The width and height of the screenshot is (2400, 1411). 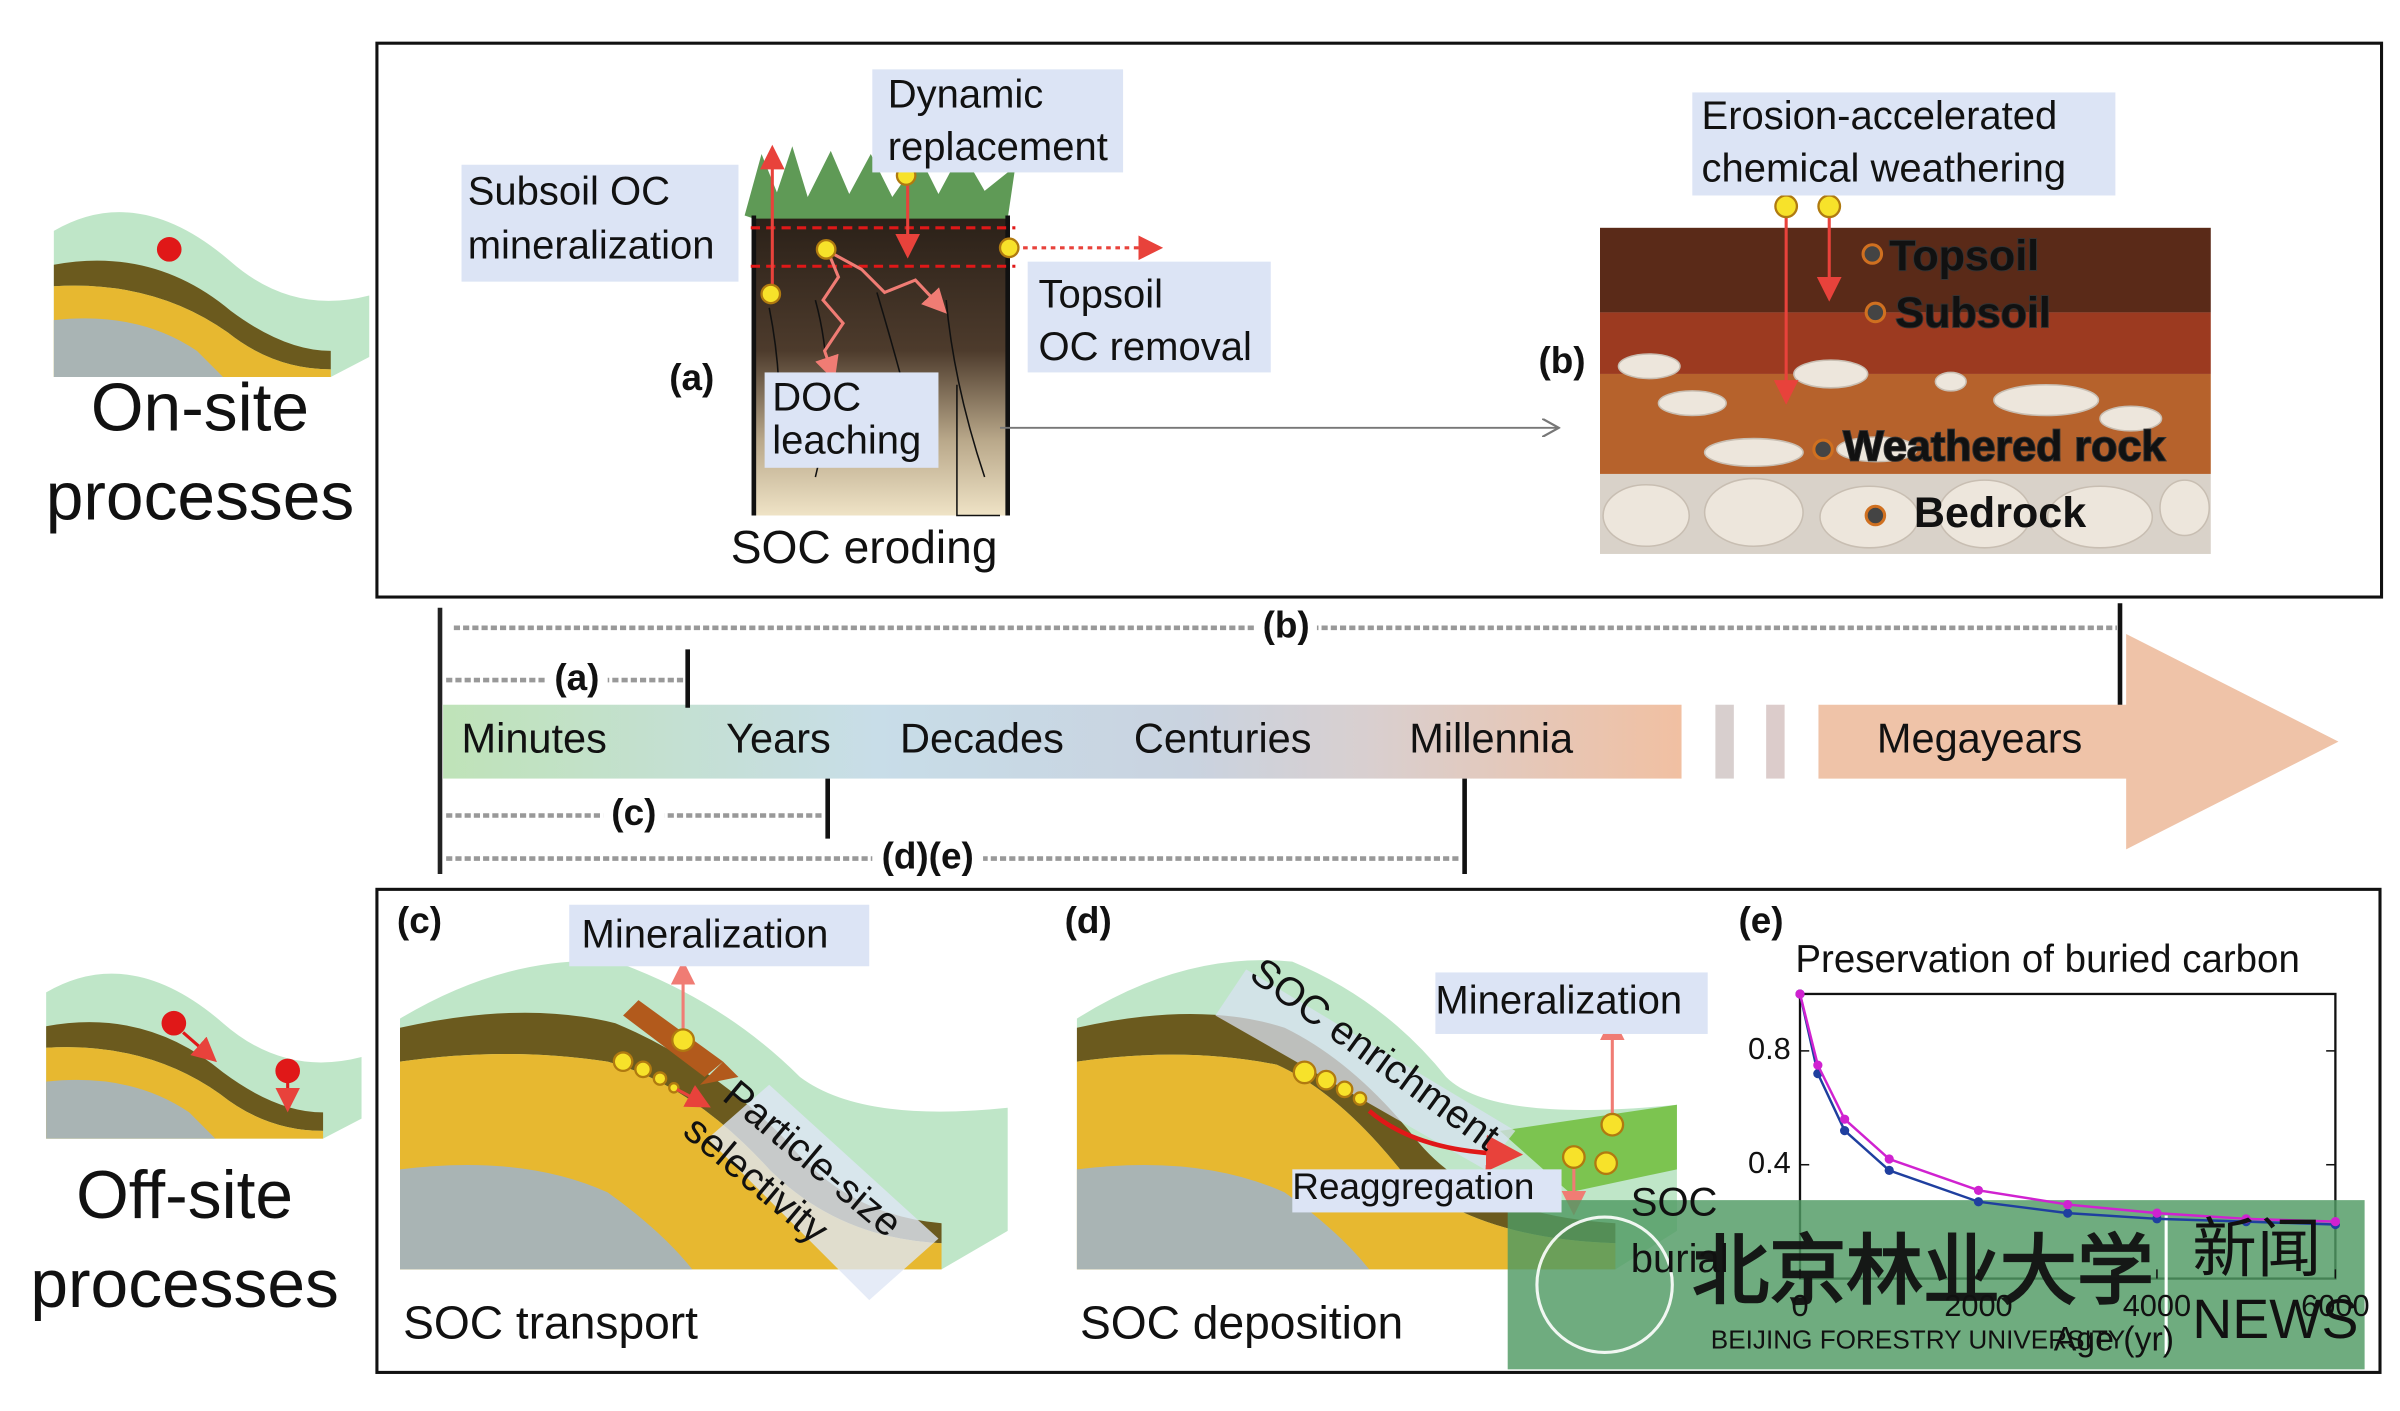 What do you see at coordinates (1769, 1048) in the screenshot?
I see `y-tick-label: 0.8` at bounding box center [1769, 1048].